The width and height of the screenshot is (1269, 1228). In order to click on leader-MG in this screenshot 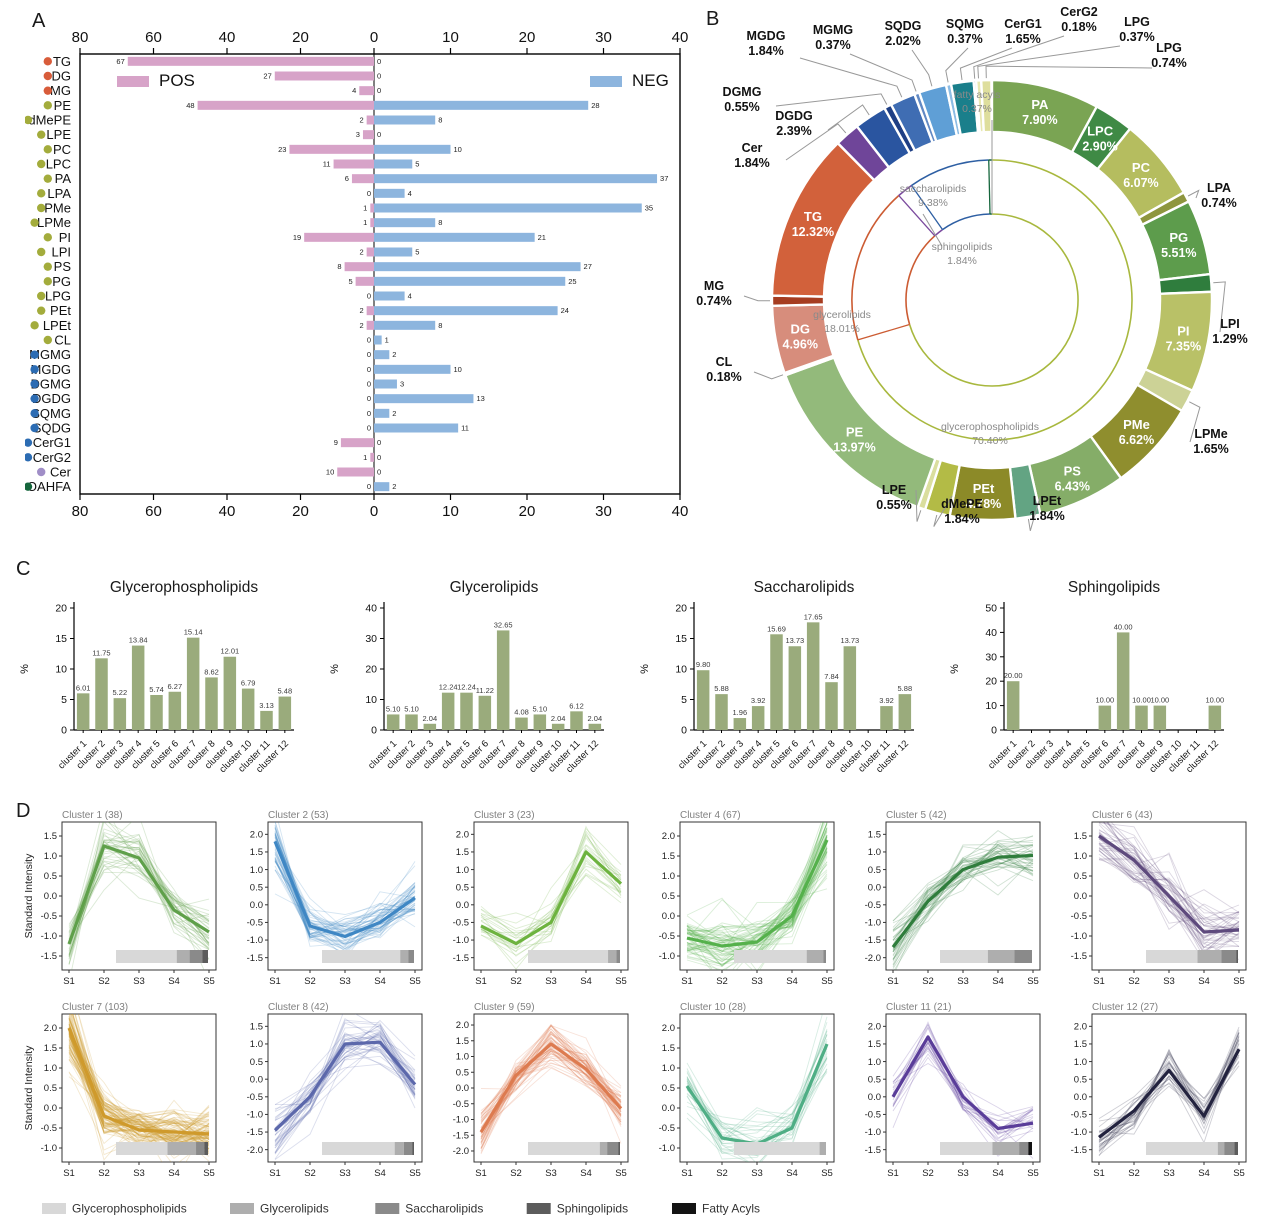, I will do `click(756, 298)`.